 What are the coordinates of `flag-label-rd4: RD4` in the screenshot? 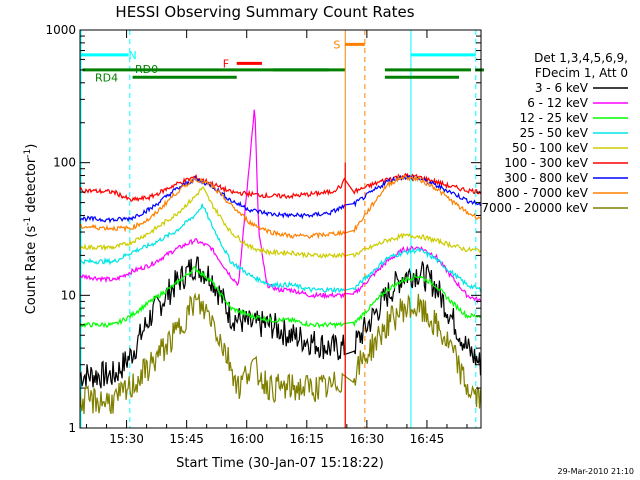 It's located at (106, 77).